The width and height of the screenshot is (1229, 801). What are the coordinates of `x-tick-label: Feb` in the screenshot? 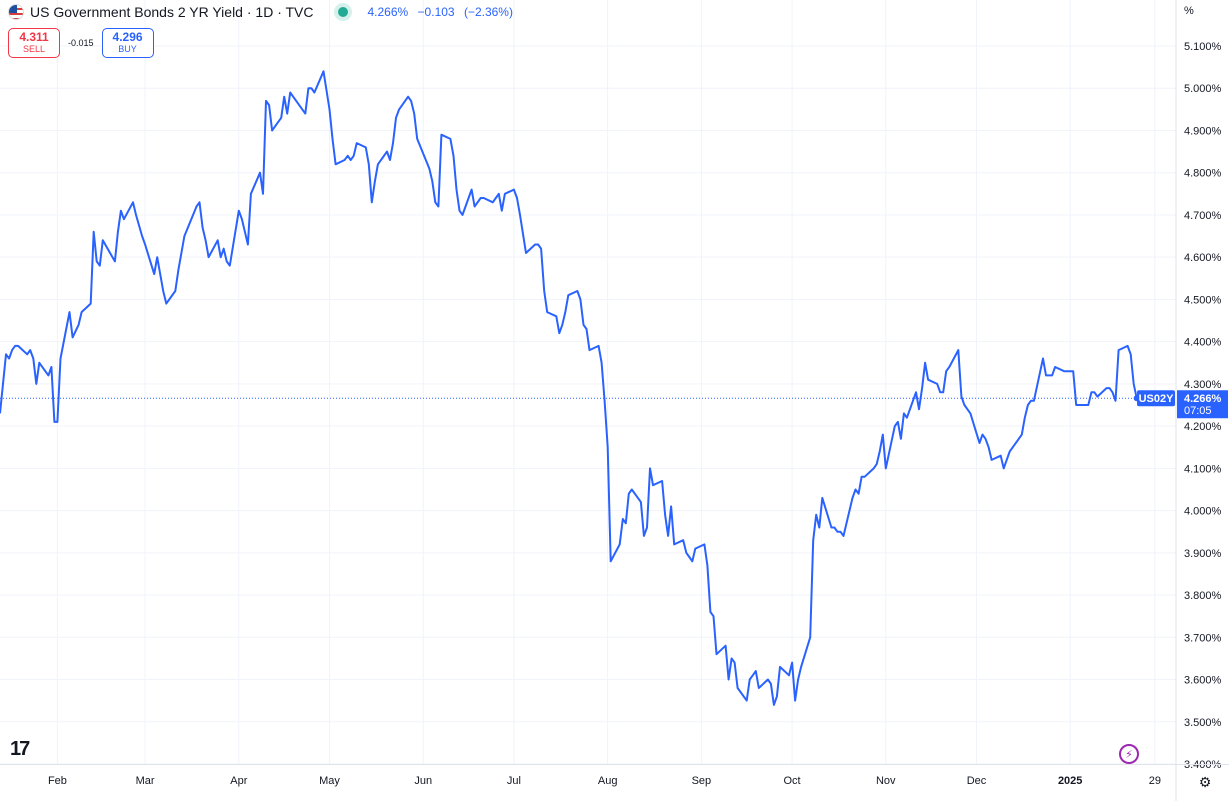 It's located at (57, 781).